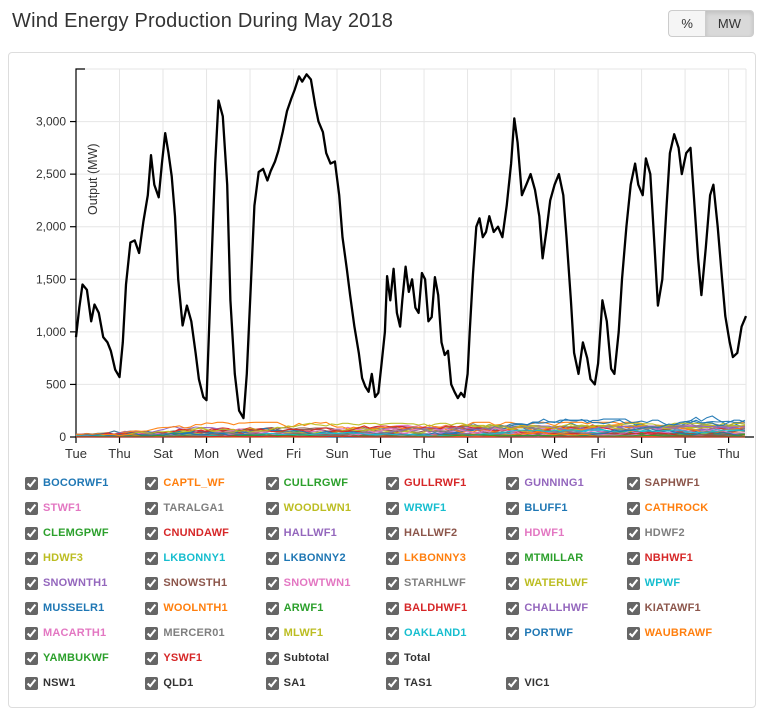 Image resolution: width=764 pixels, height=708 pixels. What do you see at coordinates (513, 583) in the screenshot?
I see `legend-checkbox-WATERLWF` at bounding box center [513, 583].